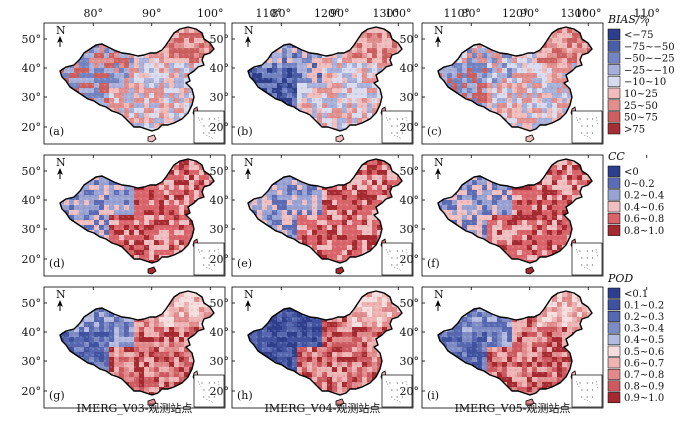  Describe the element at coordinates (245, 395) in the screenshot. I see `panel-label: (h)` at that location.